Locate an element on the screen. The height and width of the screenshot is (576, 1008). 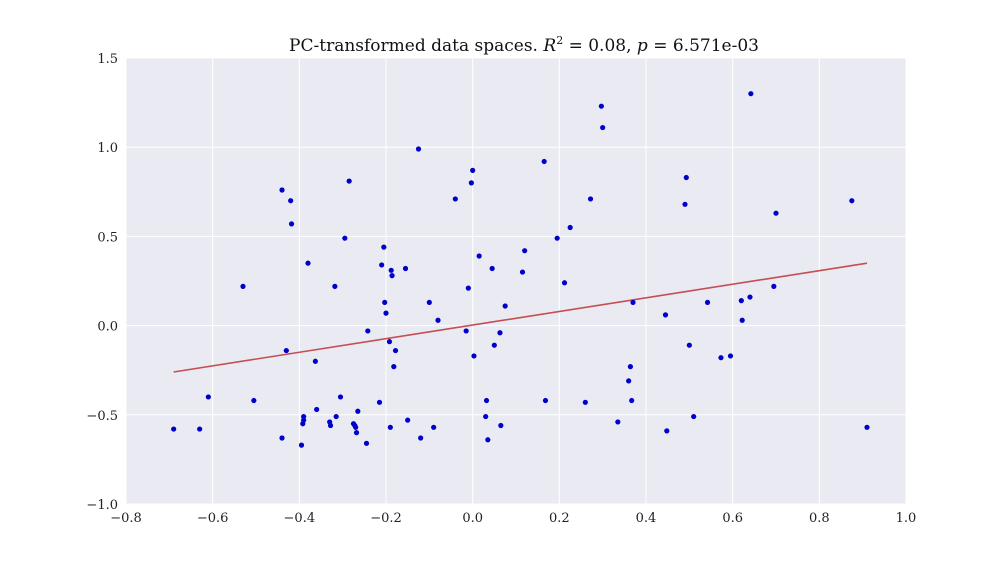
title-r2-value: = 0.08, is located at coordinates (600, 46).